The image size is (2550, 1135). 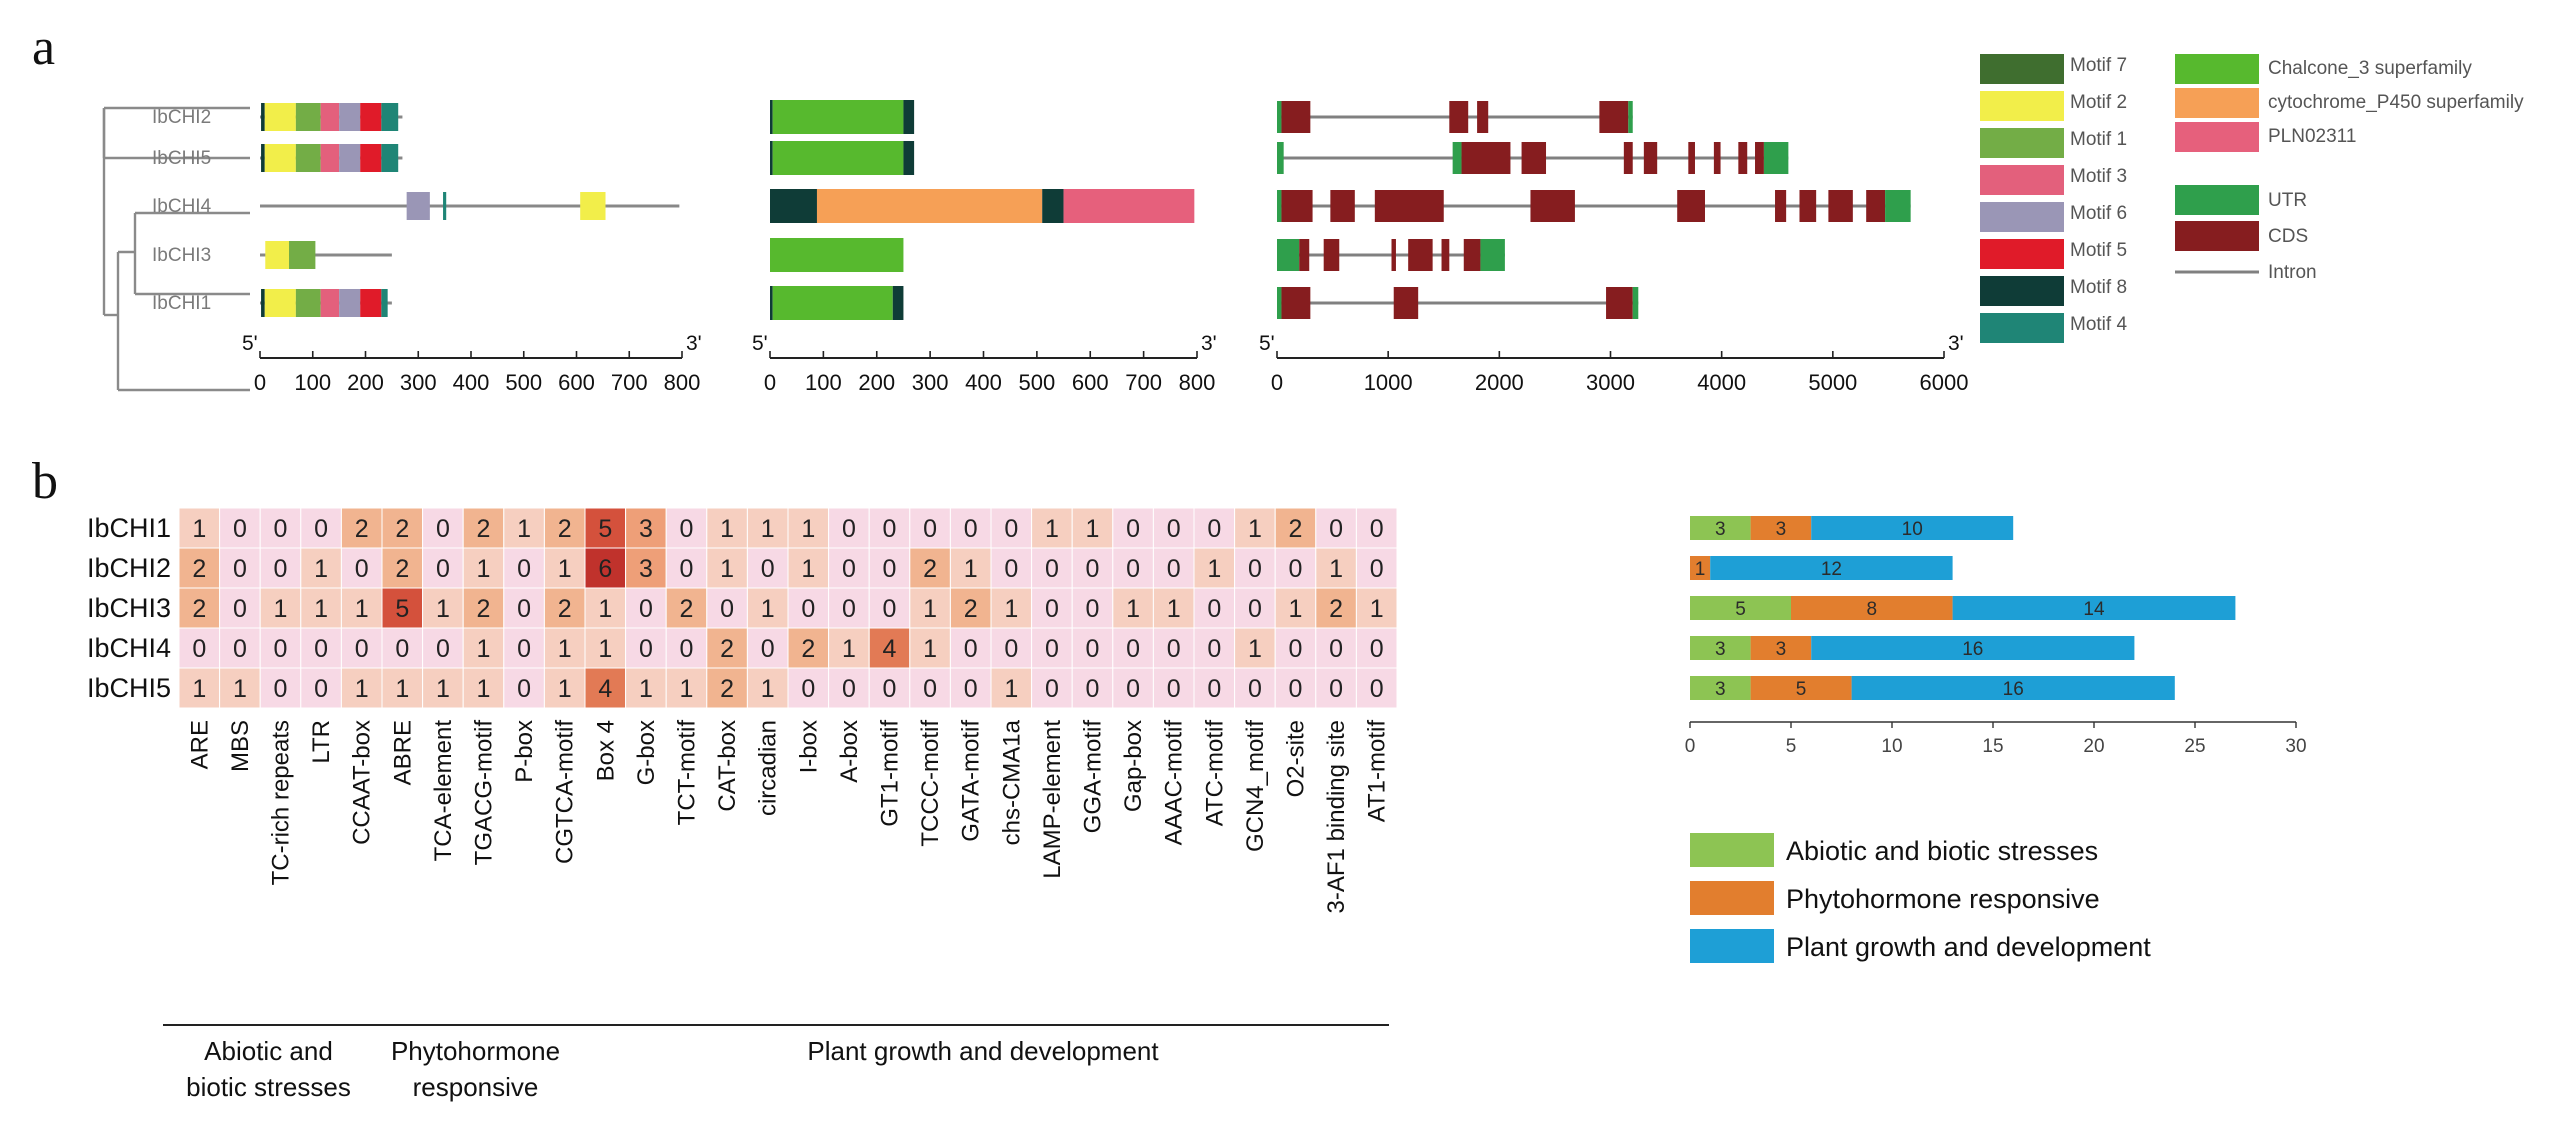 What do you see at coordinates (390, 158) in the screenshot?
I see `motif-box-m4` at bounding box center [390, 158].